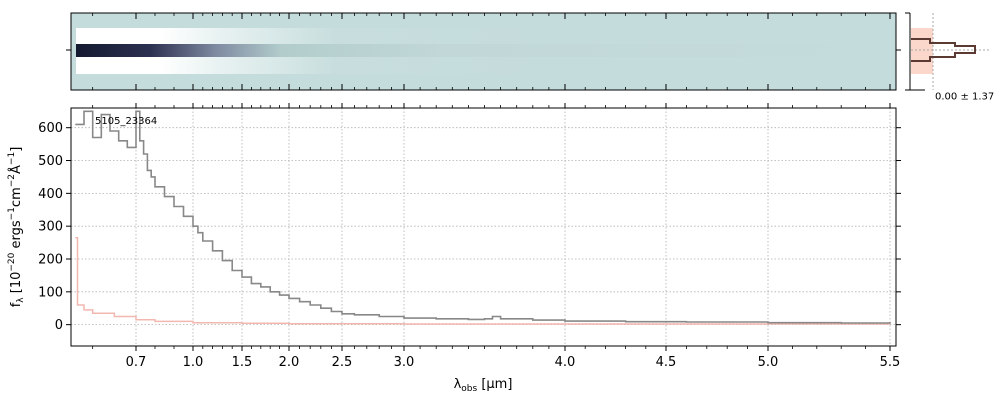 This screenshot has width=1000, height=400. Describe the element at coordinates (59, 325) in the screenshot. I see `y-tick-label: 0` at that location.